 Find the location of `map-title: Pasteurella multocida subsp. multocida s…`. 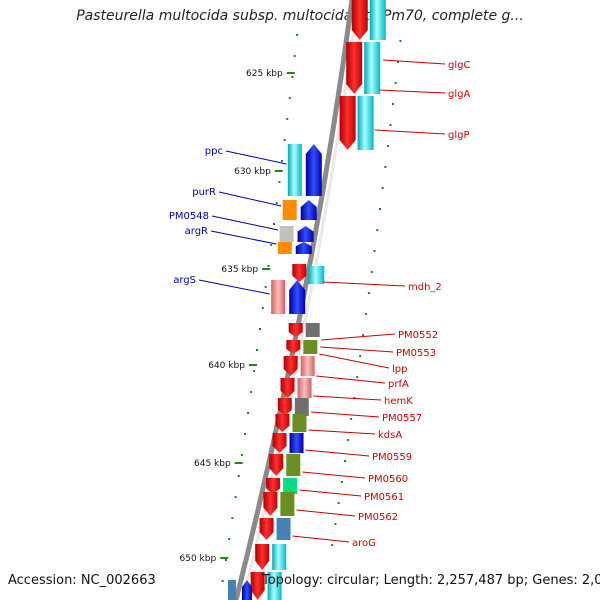

map-title: Pasteurella multocida subsp. multocida s… is located at coordinates (300, 16).